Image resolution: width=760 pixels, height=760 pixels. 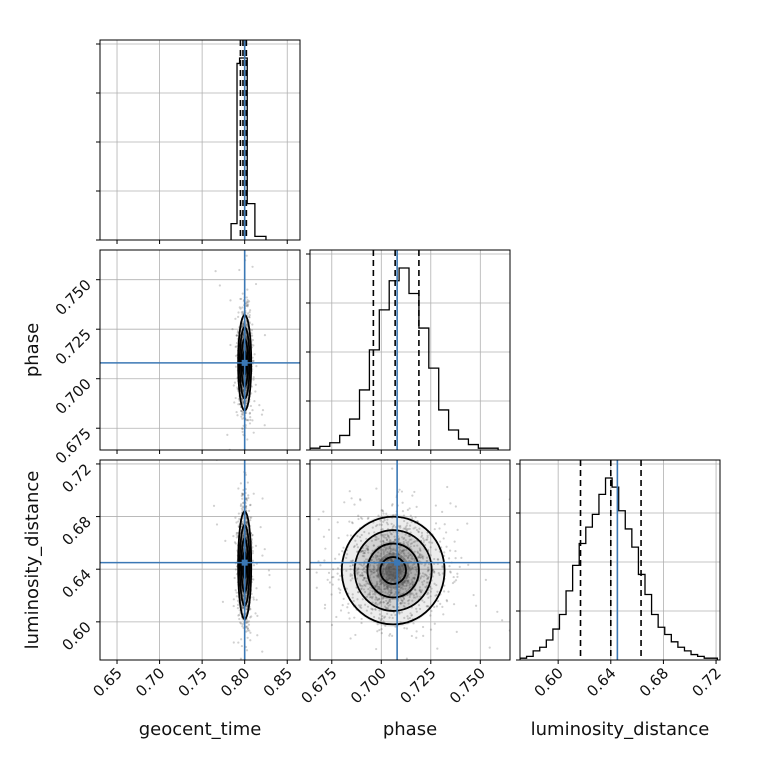 What do you see at coordinates (393, 570) in the screenshot?
I see `contour-line` at bounding box center [393, 570].